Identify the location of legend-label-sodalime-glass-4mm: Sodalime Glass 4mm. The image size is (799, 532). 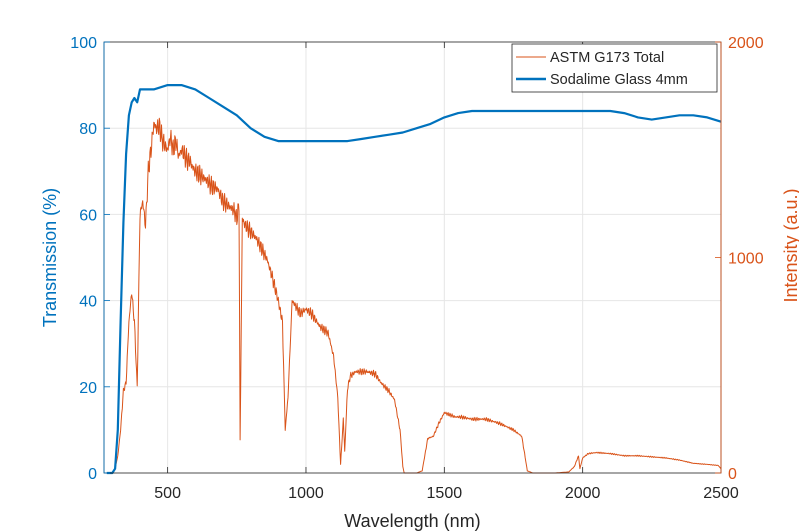
(619, 80).